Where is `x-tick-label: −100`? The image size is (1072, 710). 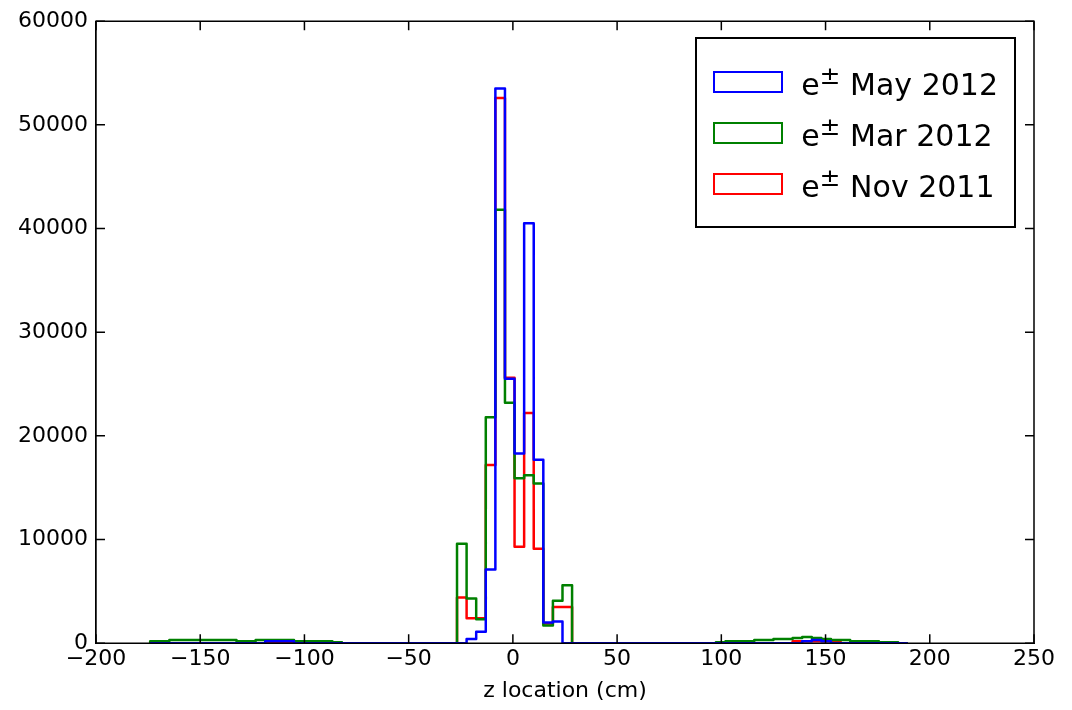 x-tick-label: −100 is located at coordinates (304, 658).